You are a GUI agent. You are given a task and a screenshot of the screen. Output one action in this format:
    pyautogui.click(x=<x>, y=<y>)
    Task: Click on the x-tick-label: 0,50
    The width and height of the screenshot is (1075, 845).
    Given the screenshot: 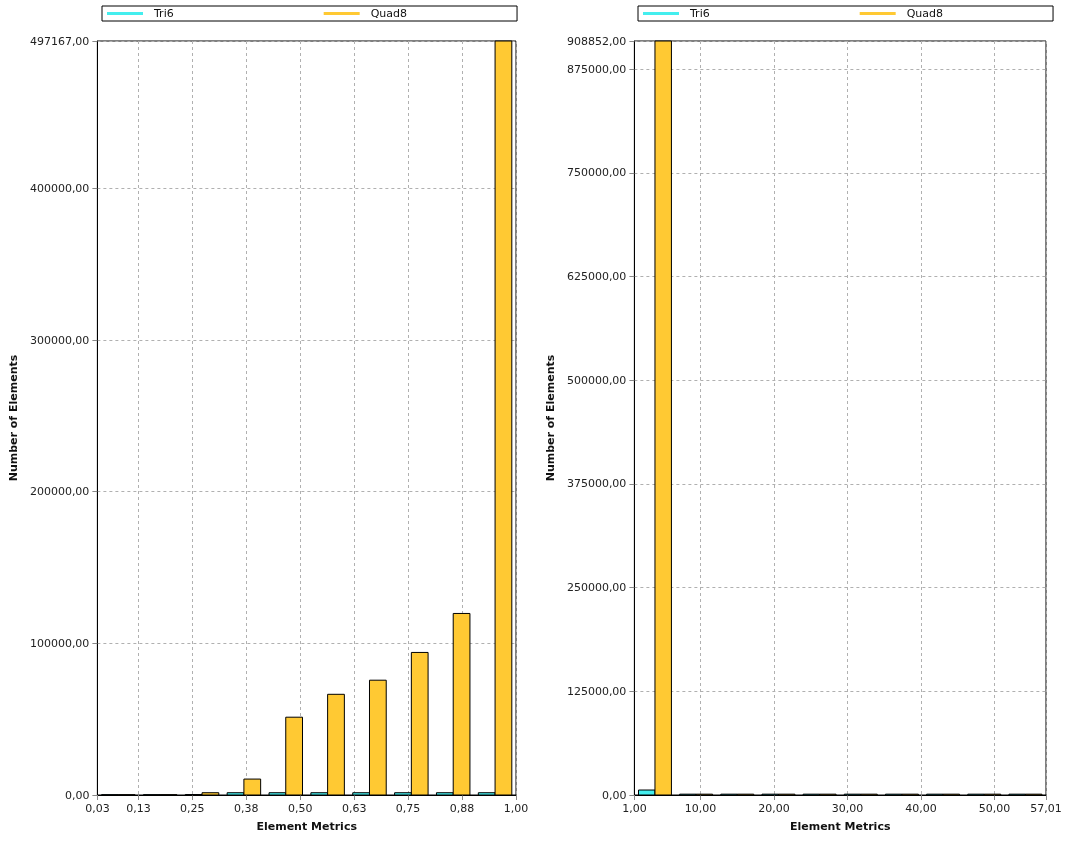 What is the action you would take?
    pyautogui.click(x=300, y=808)
    